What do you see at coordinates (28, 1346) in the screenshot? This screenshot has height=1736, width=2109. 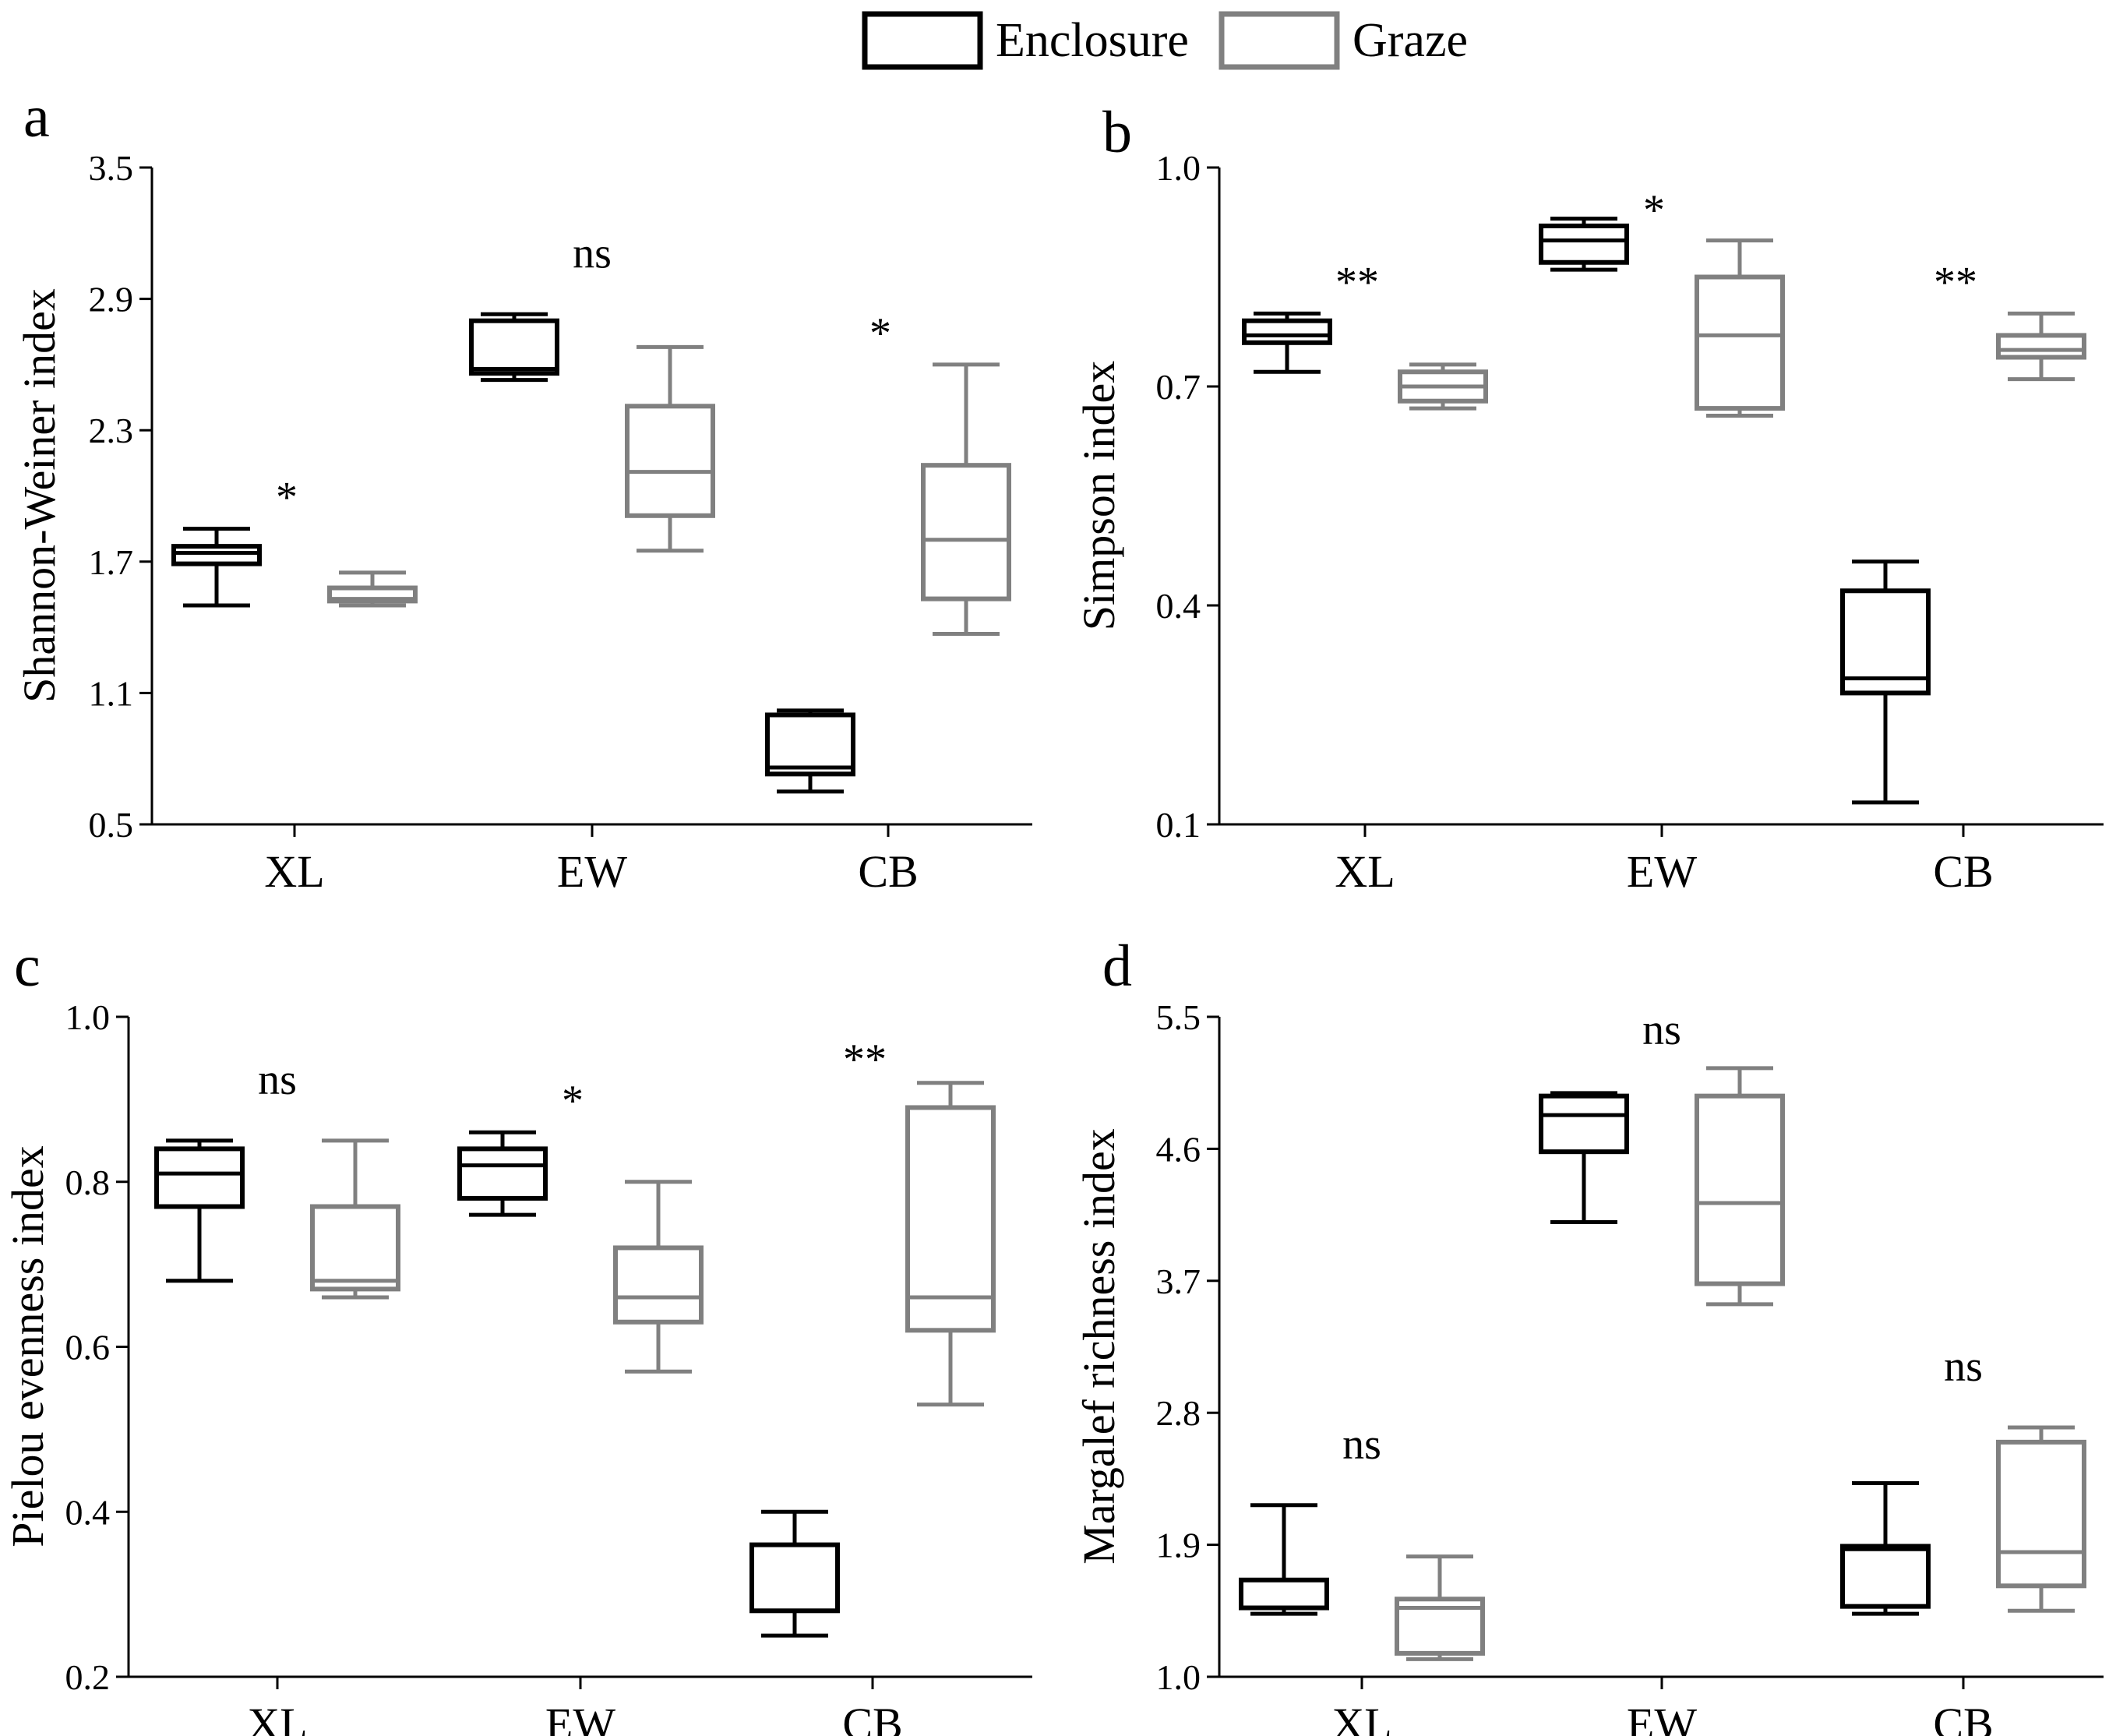 I see `y-axis-label: Pielou evenness index` at bounding box center [28, 1346].